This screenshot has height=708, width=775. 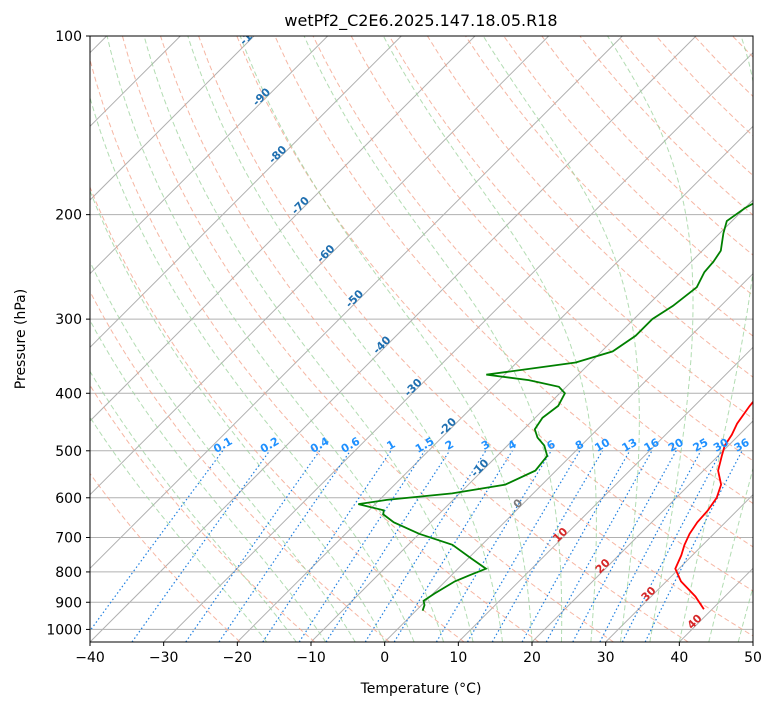 I want to click on x-tick-label: 30, so click(x=606, y=658).